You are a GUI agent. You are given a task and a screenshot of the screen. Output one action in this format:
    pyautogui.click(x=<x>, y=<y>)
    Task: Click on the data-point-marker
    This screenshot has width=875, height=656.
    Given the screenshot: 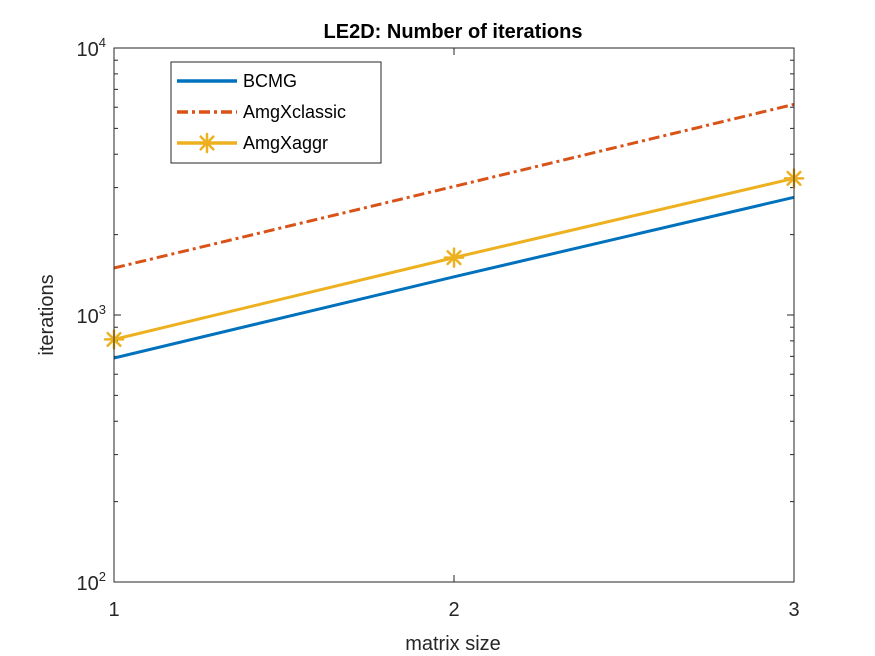 What is the action you would take?
    pyautogui.click(x=454, y=257)
    